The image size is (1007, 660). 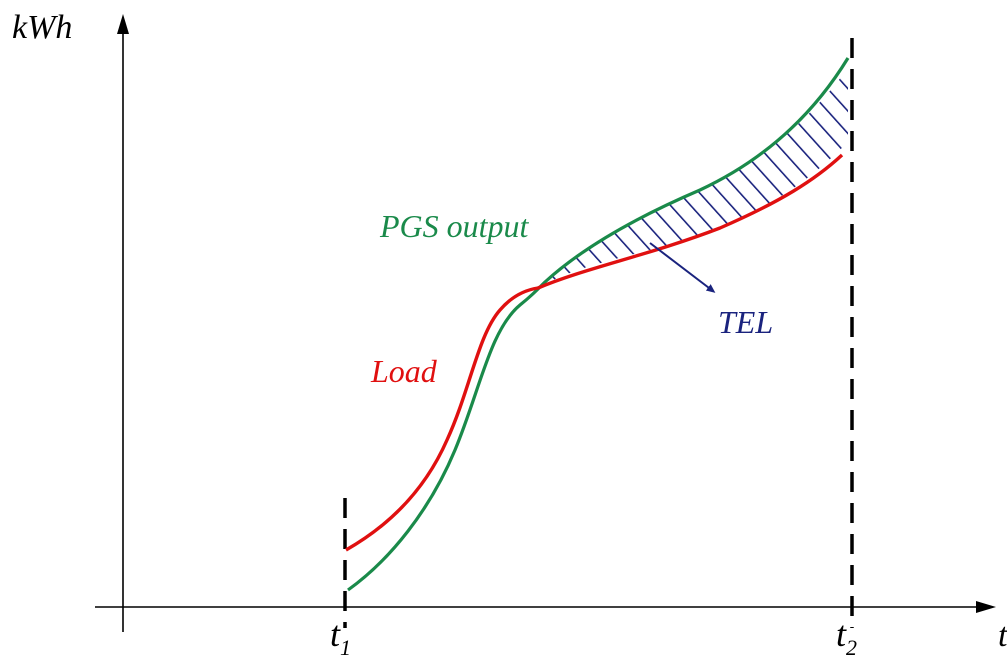 What do you see at coordinates (841, 634) in the screenshot?
I see `t2-label-base: t` at bounding box center [841, 634].